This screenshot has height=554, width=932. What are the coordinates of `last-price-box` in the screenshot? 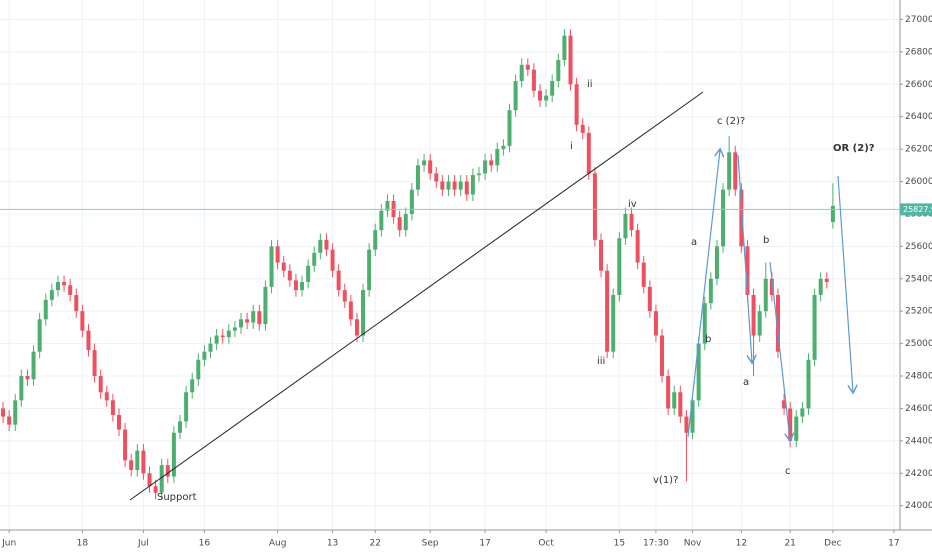 It's located at (916, 209).